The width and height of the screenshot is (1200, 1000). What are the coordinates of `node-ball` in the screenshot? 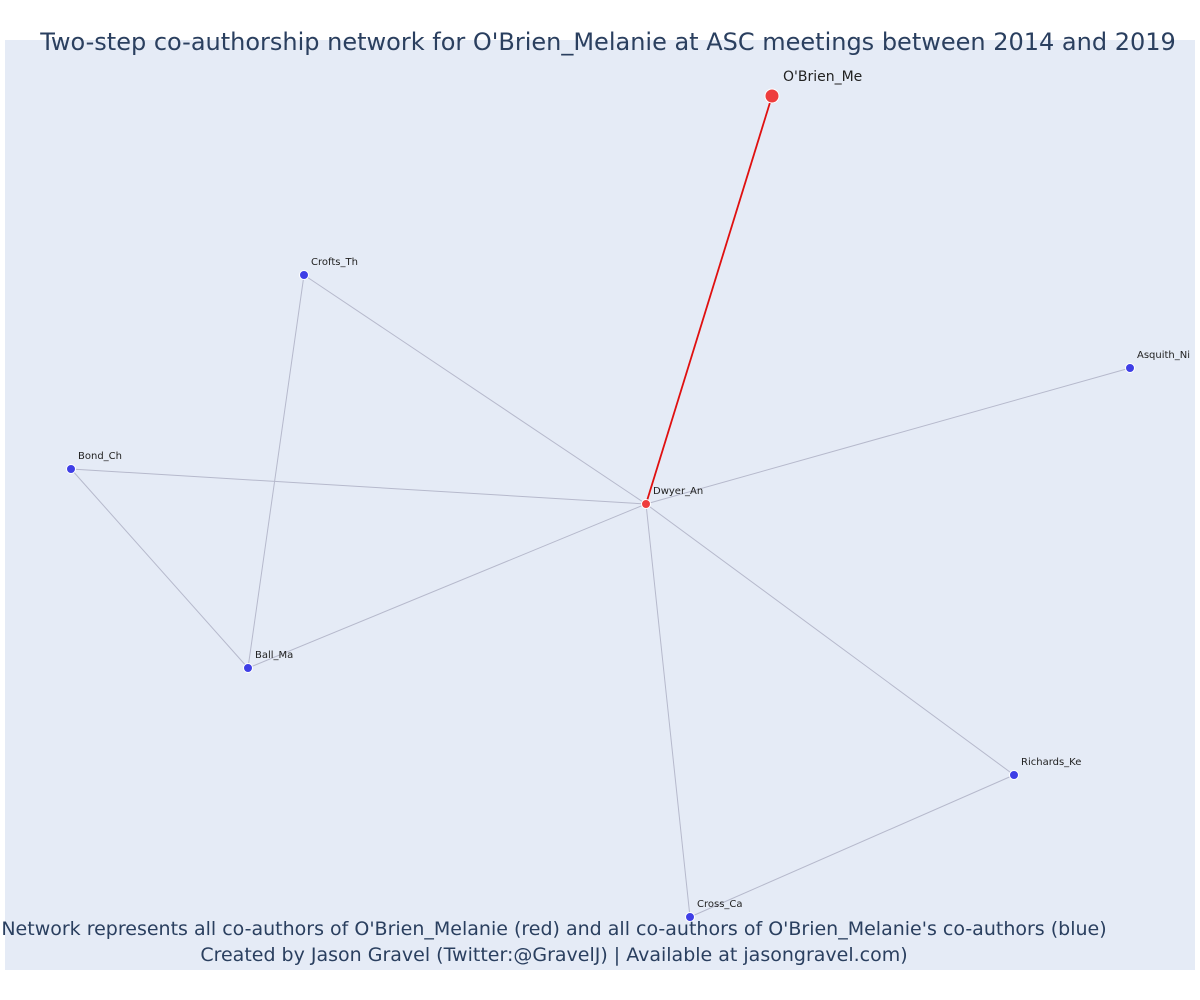 It's located at (248, 668).